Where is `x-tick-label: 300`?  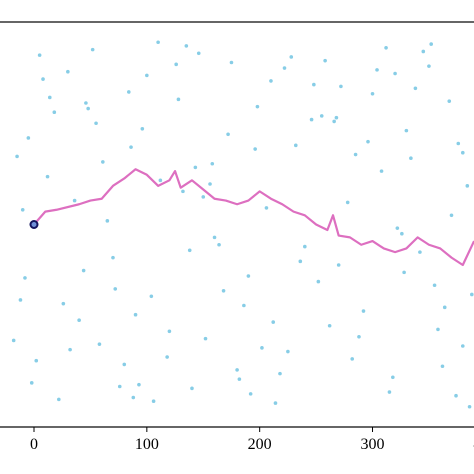
x-tick-label: 300 is located at coordinates (373, 444).